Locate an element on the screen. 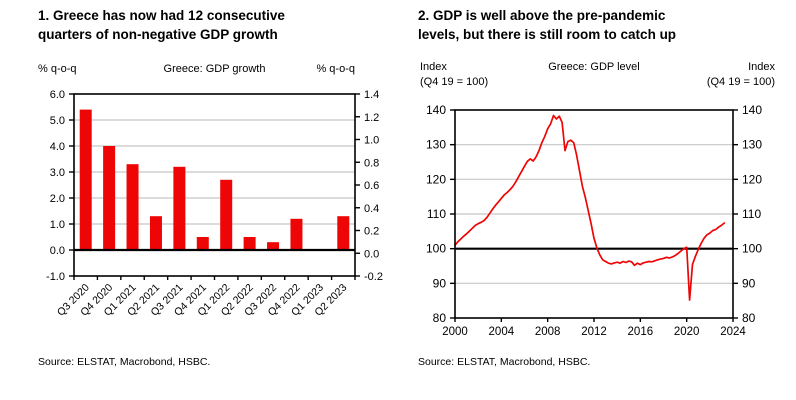  chart1-source: Source: ELSTAT, Macrobond, HSBC. is located at coordinates (124, 362).